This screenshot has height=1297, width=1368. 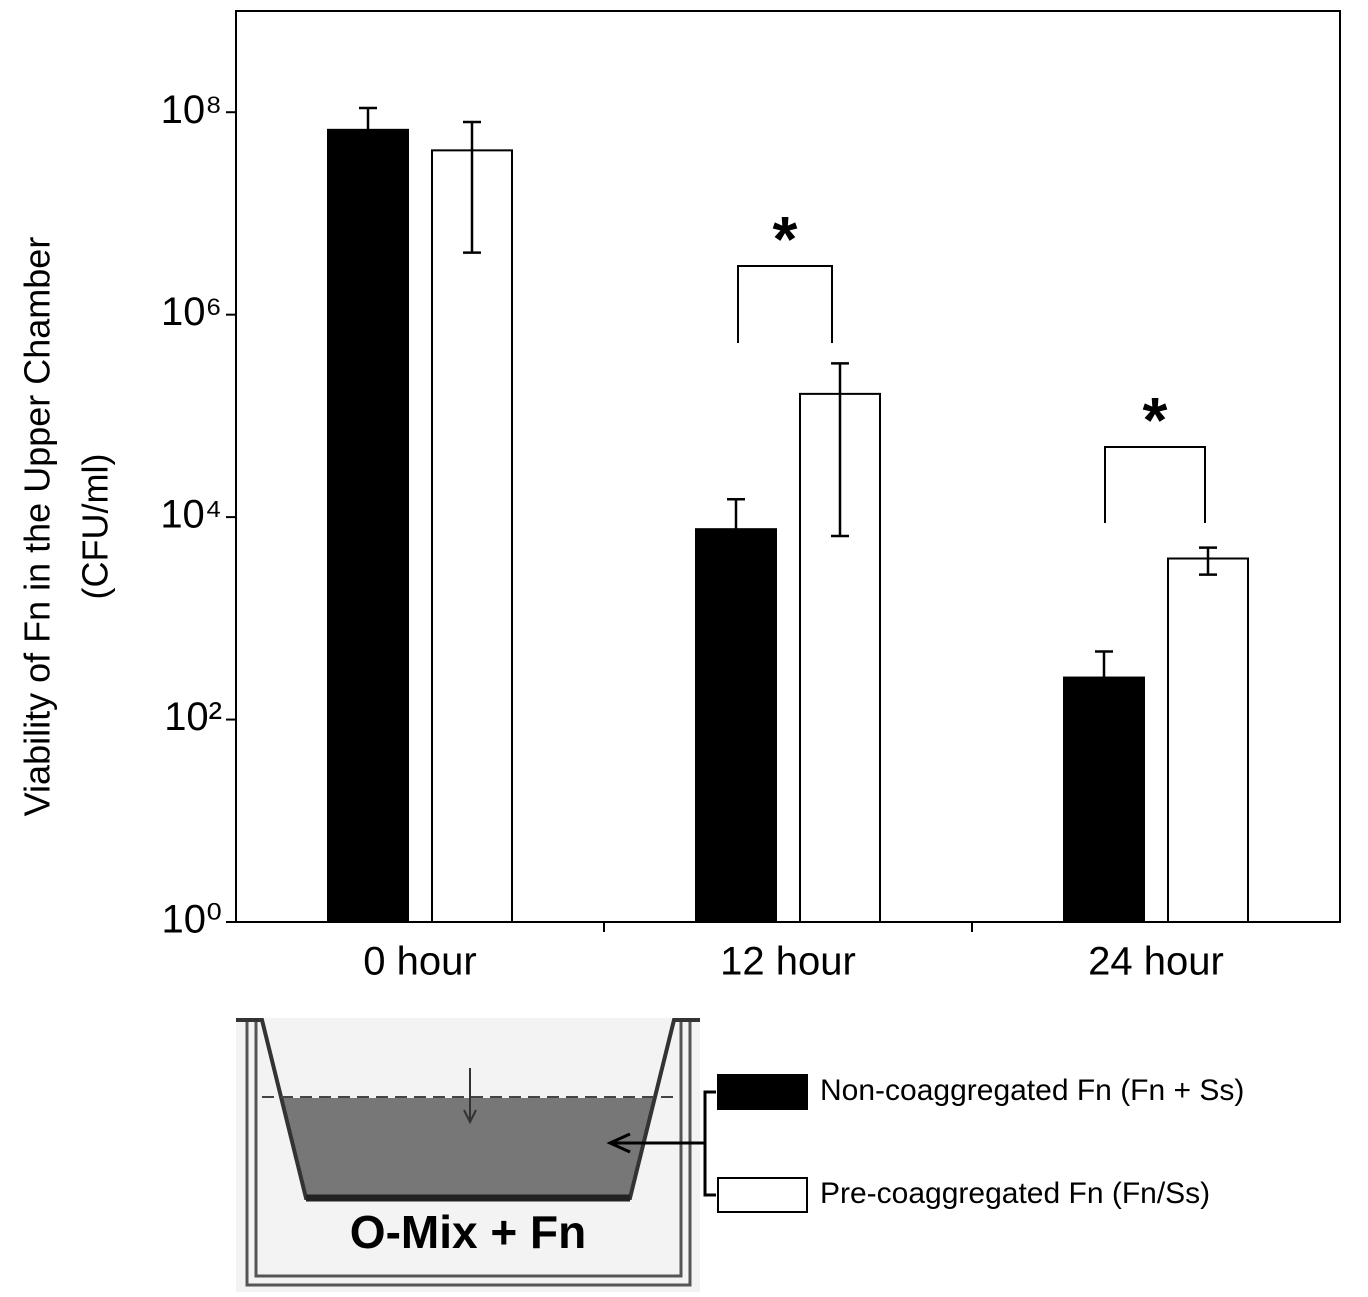 What do you see at coordinates (191, 515) in the screenshot?
I see `y-tick-label: 10⁴` at bounding box center [191, 515].